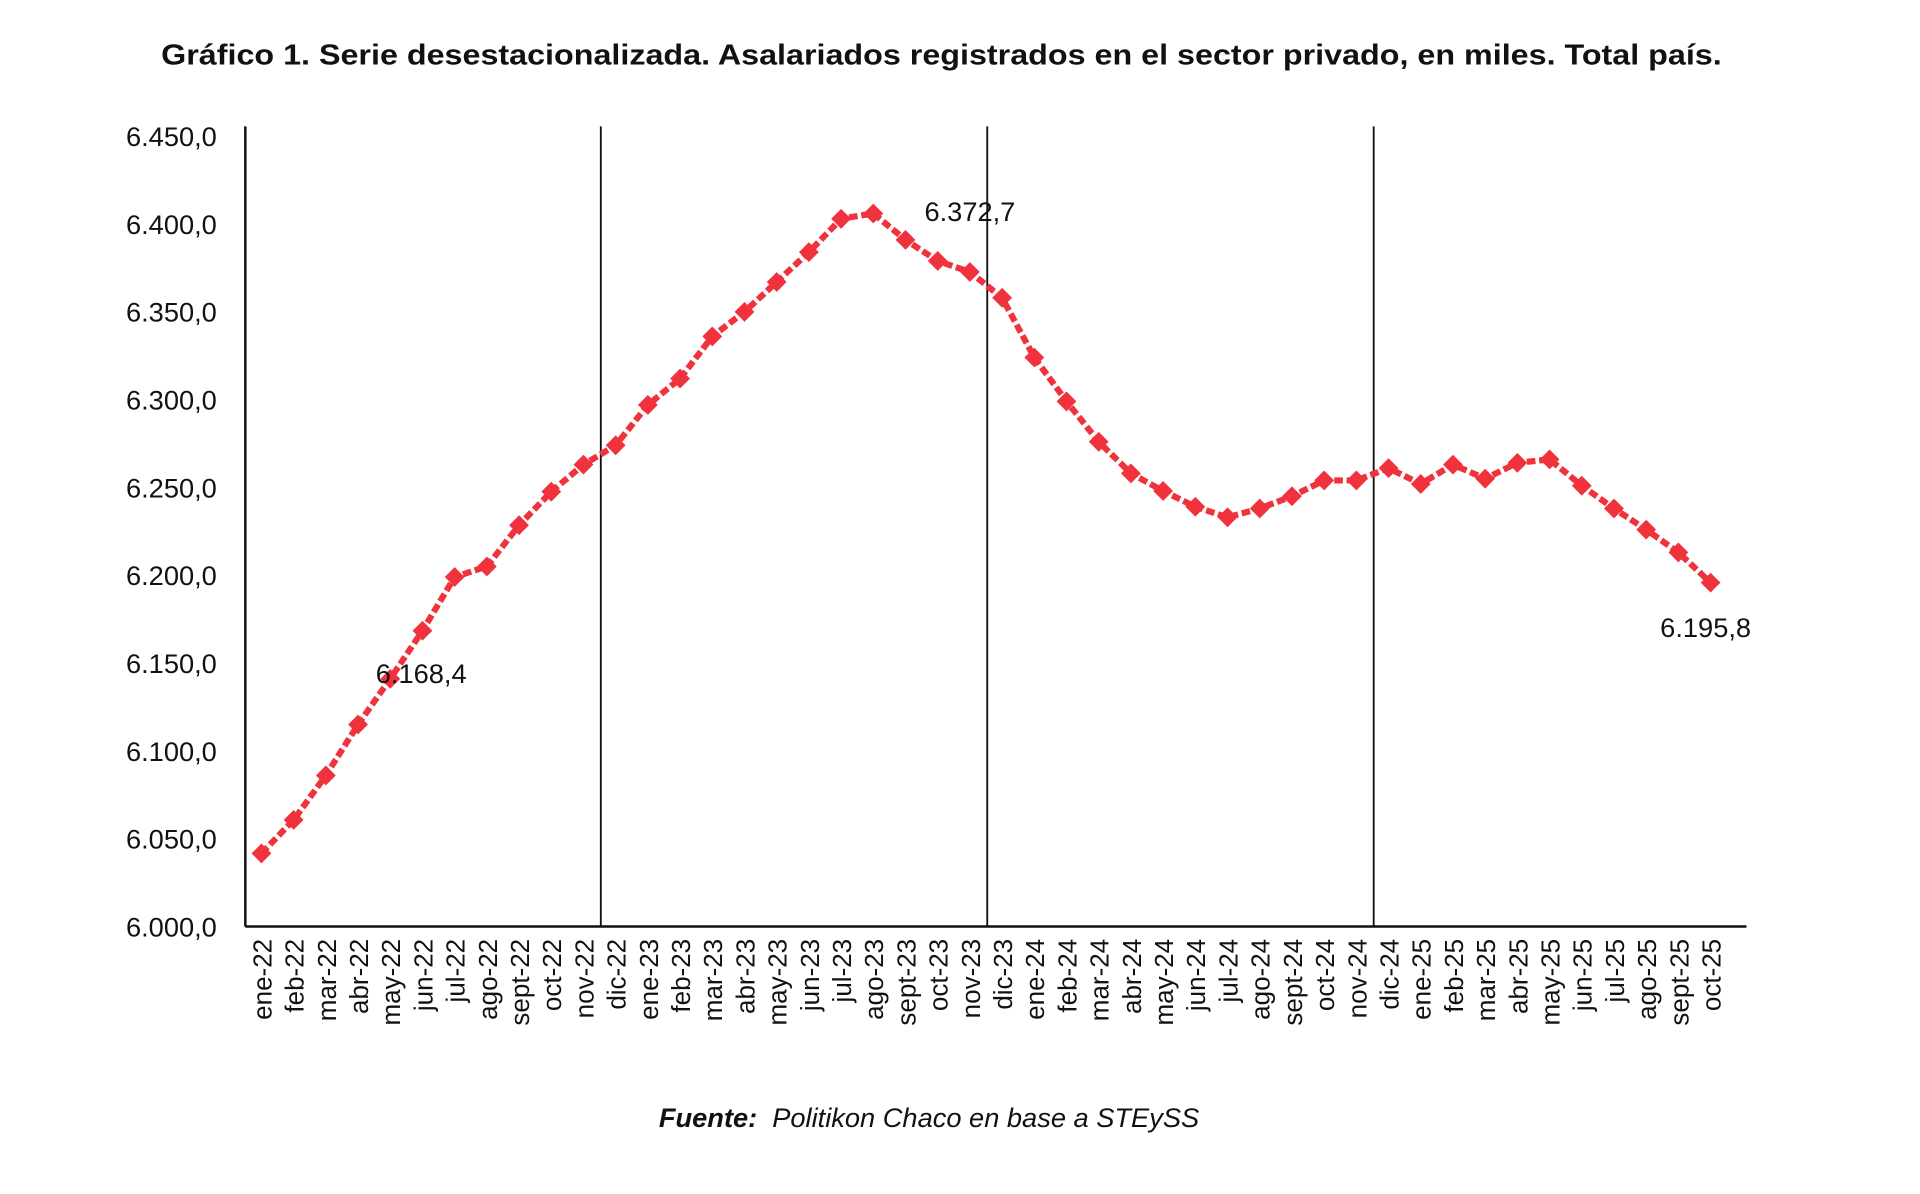  What do you see at coordinates (971, 978) in the screenshot?
I see `x-tick-label: nov-23` at bounding box center [971, 978].